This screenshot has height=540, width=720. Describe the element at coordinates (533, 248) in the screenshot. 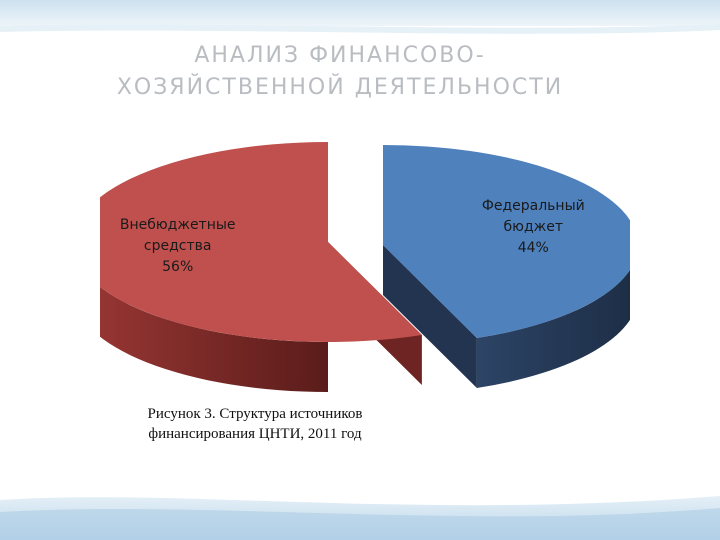

I see `pie-label-value: 44%` at that location.